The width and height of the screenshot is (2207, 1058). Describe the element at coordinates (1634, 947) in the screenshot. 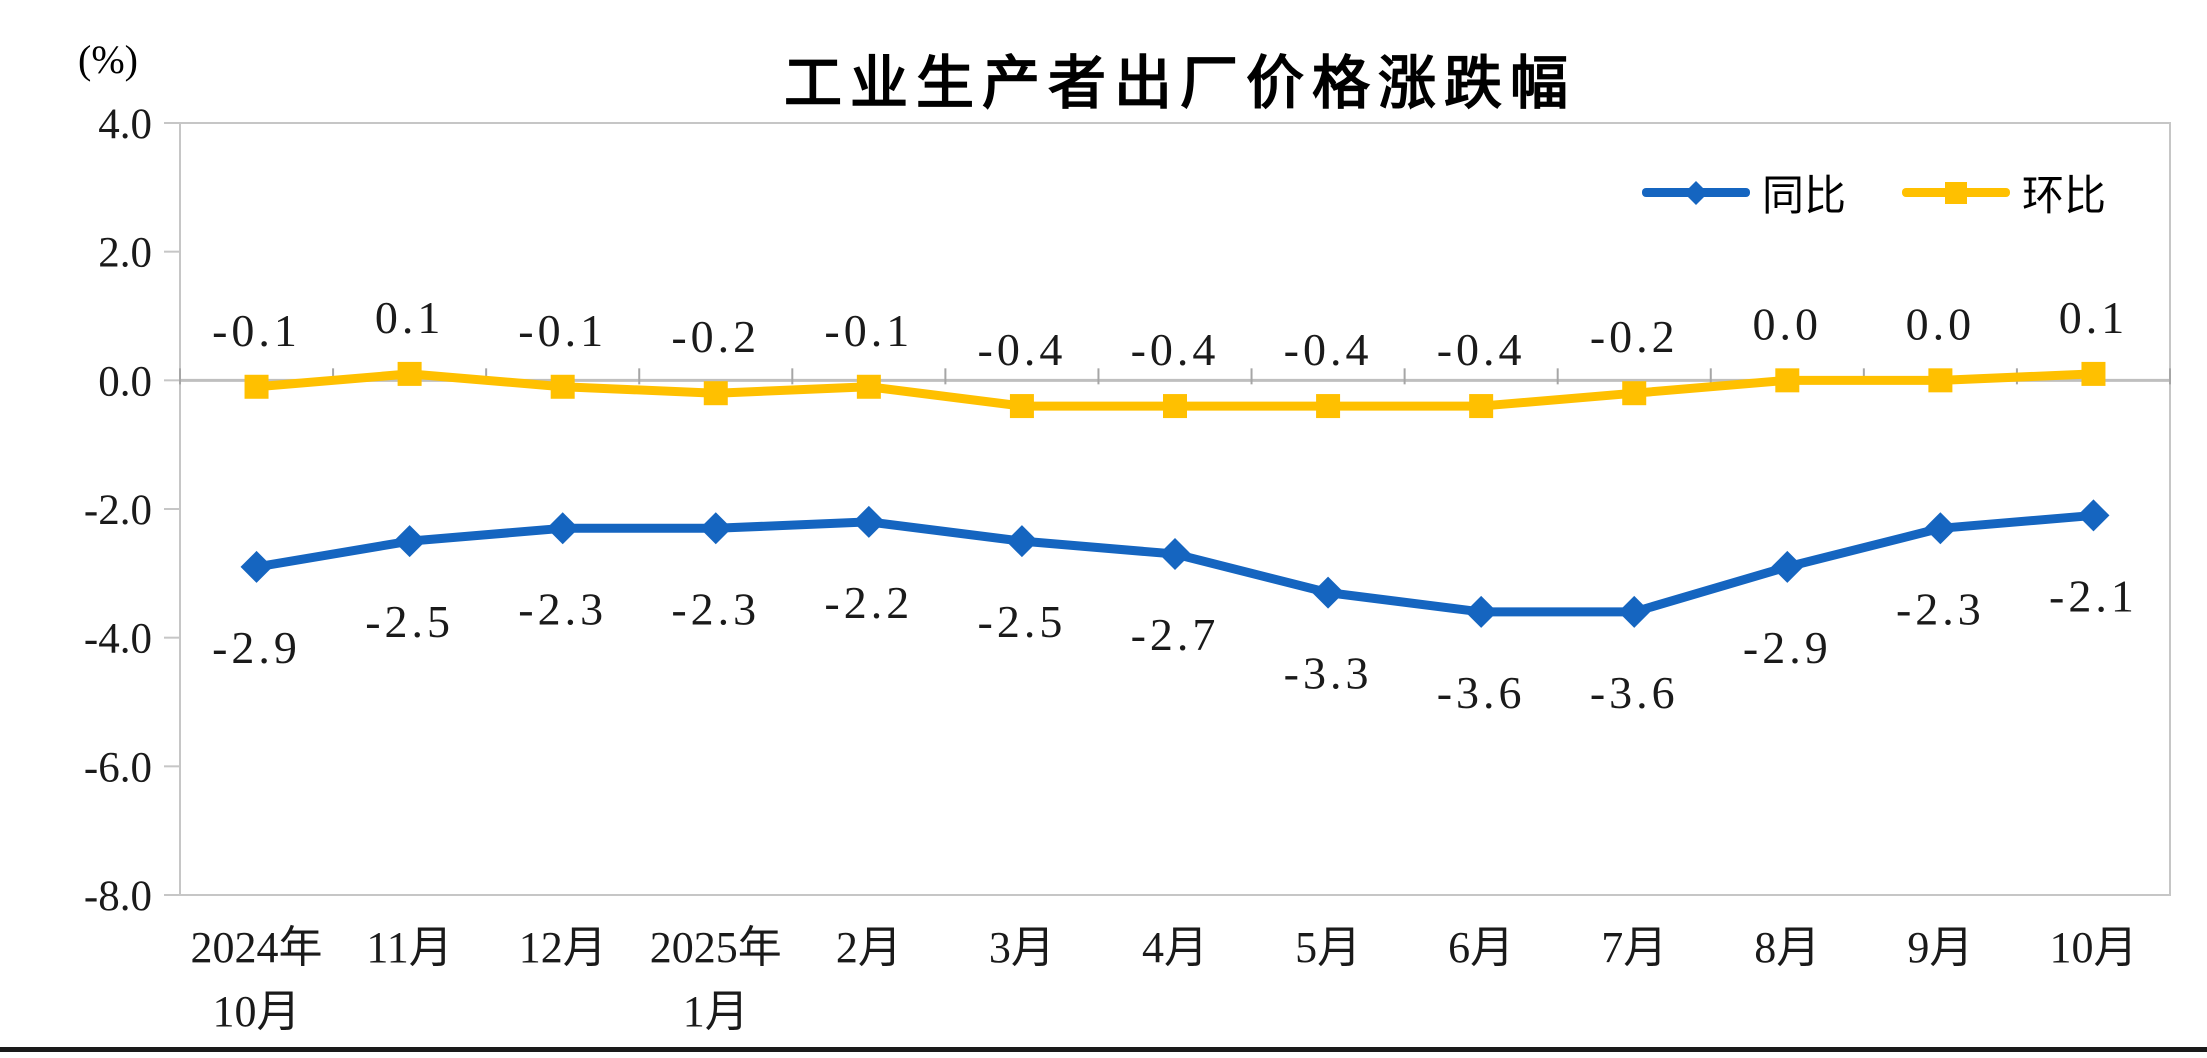

I see `x-axis-label: 7月` at that location.